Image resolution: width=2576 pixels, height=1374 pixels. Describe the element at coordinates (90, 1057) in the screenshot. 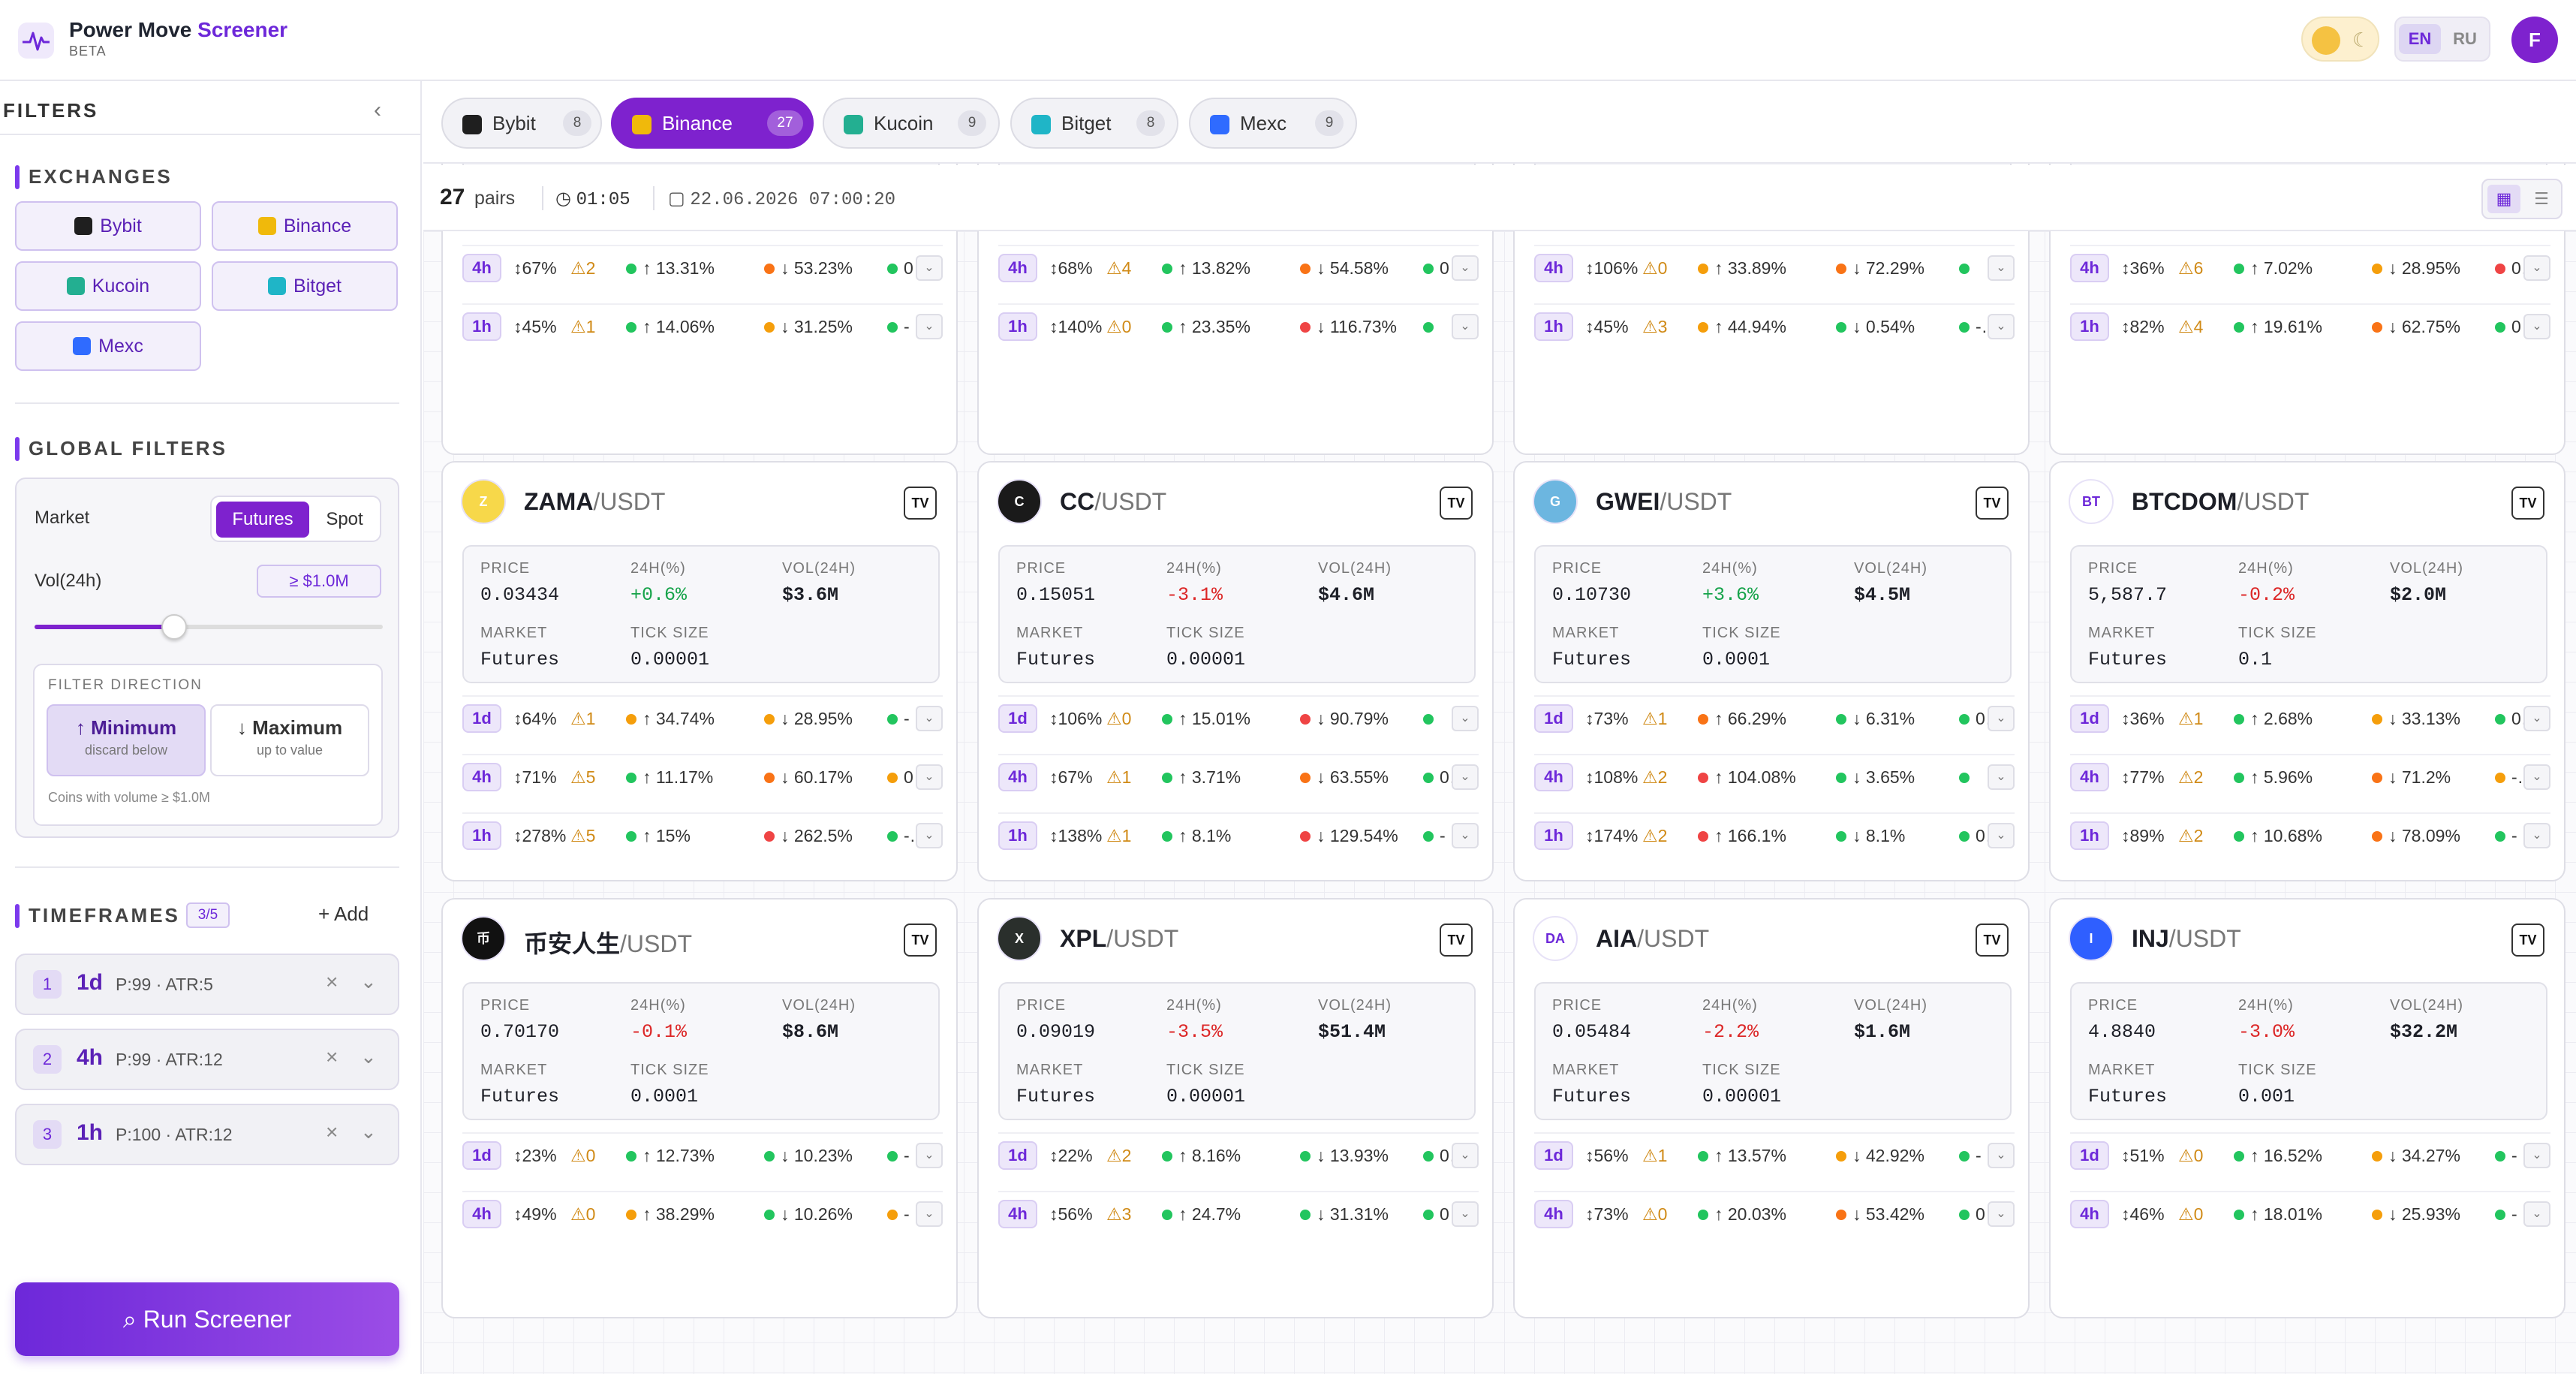

I see `timeframe-value: 4h` at that location.